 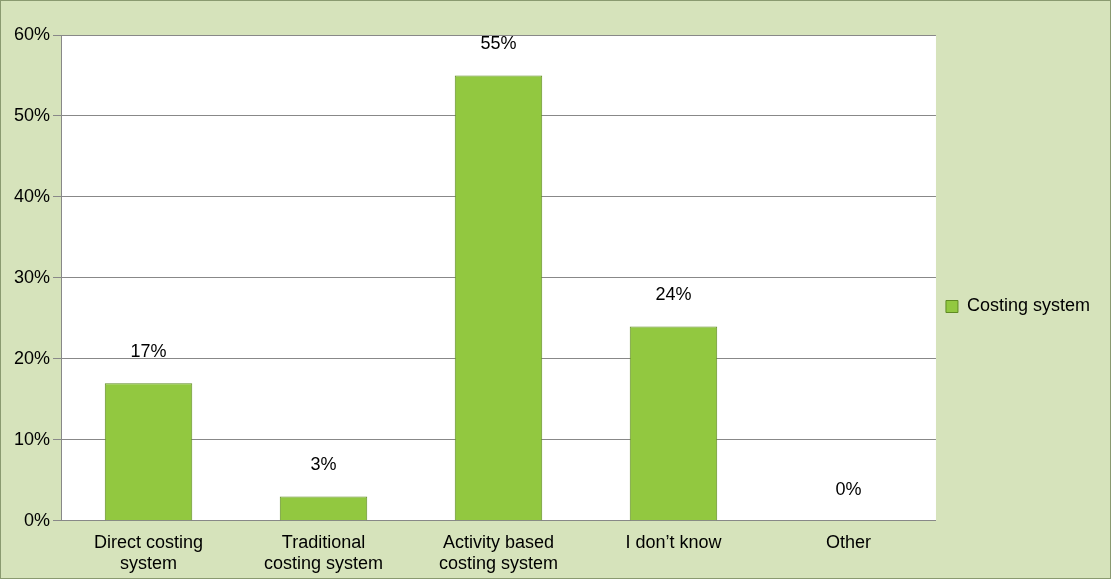 I want to click on data-label: 3%, so click(x=323, y=464).